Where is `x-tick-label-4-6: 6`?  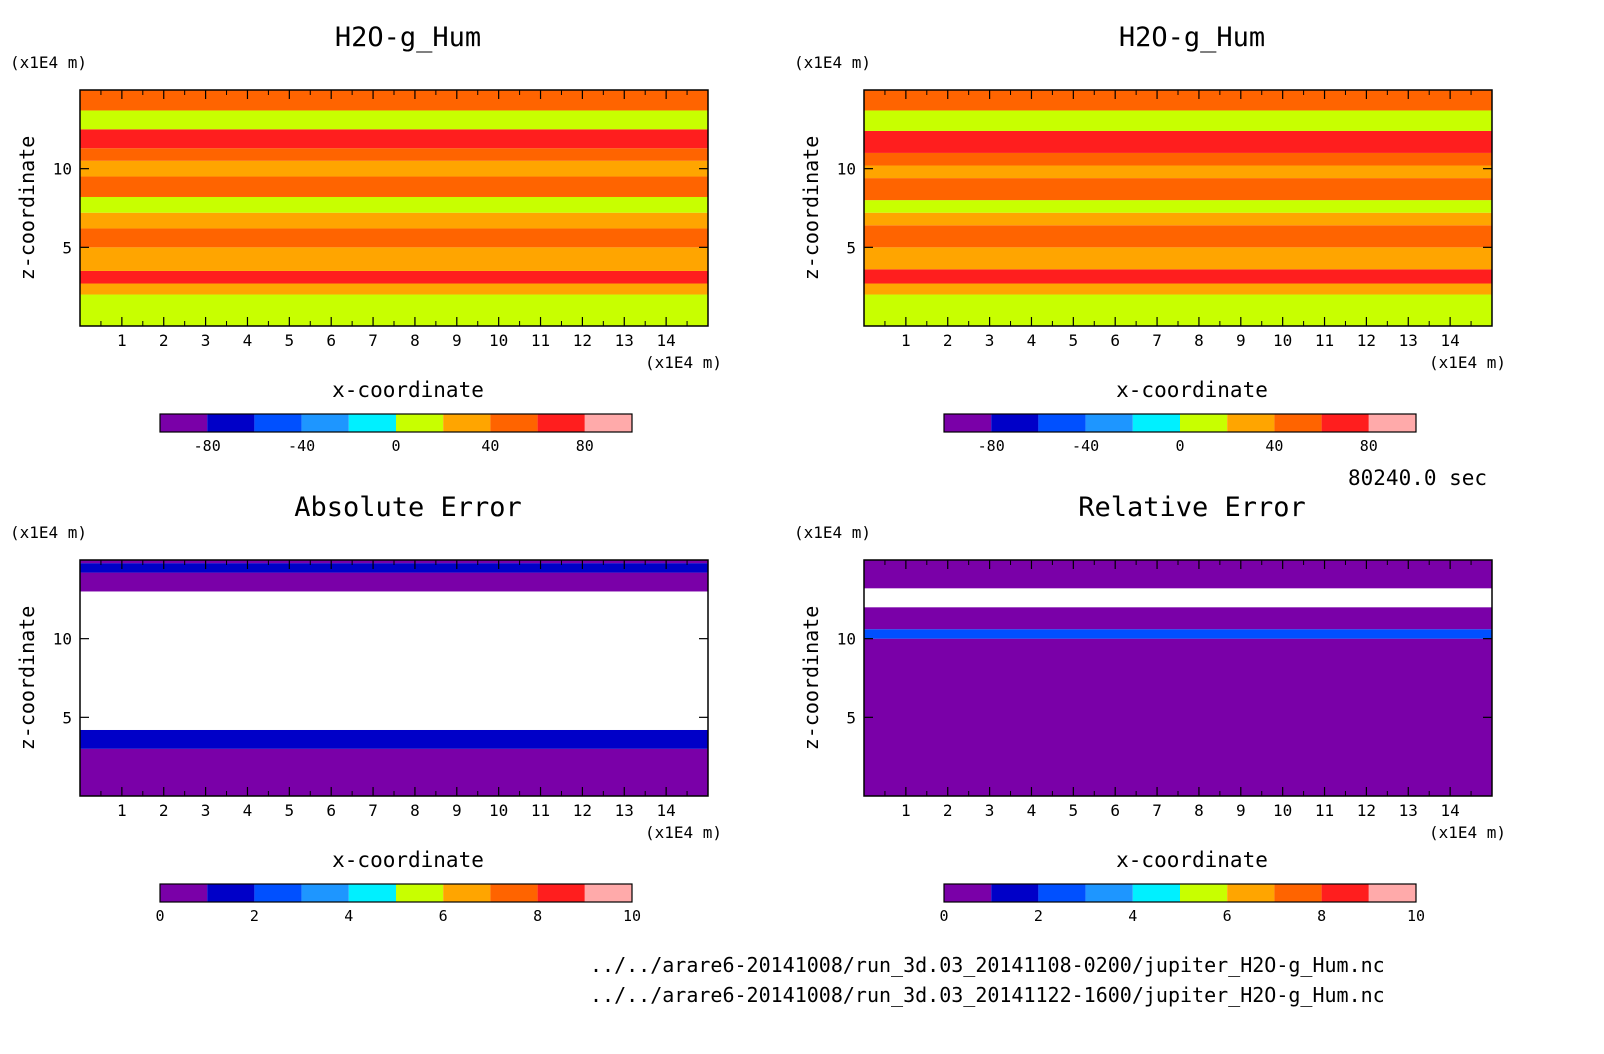 x-tick-label-4-6: 6 is located at coordinates (1115, 810).